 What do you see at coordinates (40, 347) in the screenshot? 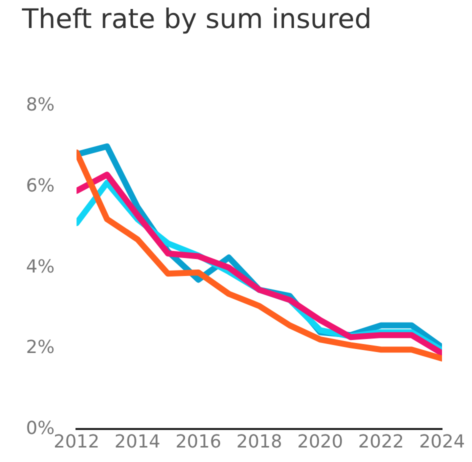
I see `y-tick-label: 2%` at bounding box center [40, 347].